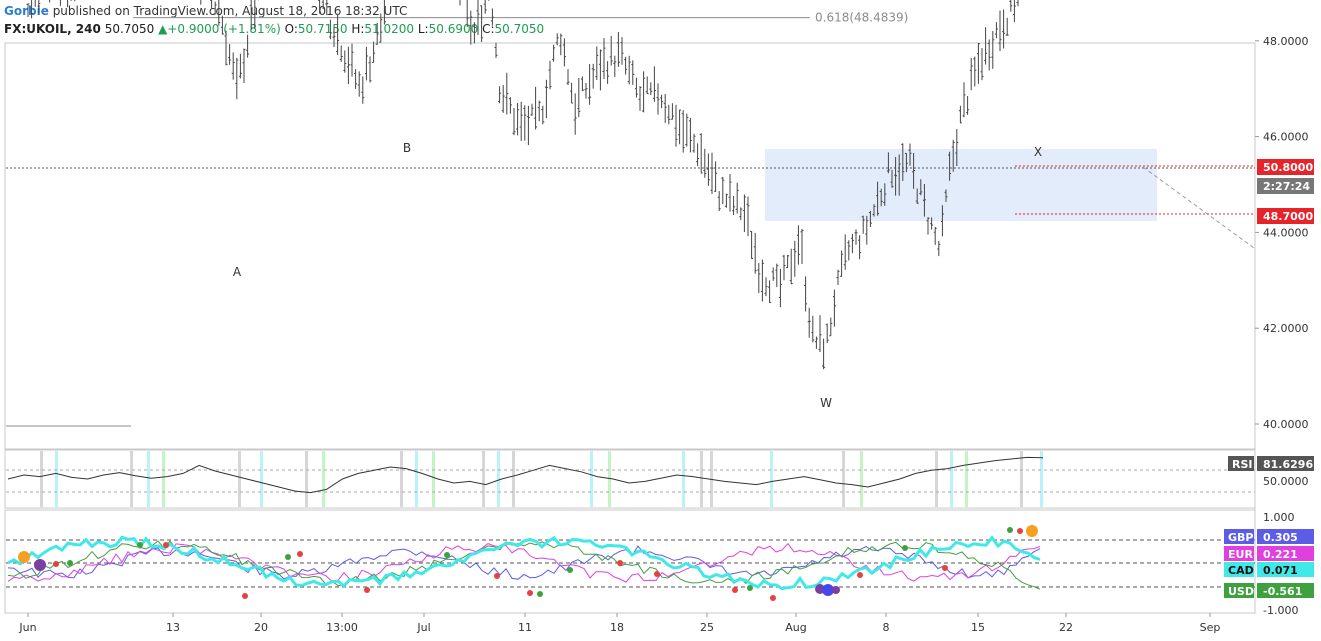 Image resolution: width=1321 pixels, height=641 pixels. What do you see at coordinates (619, 623) in the screenshot?
I see `time-axis: Jun 13 20 13:00 Jul 11 18 25 Aug 8 15 22 Sep` at bounding box center [619, 623].